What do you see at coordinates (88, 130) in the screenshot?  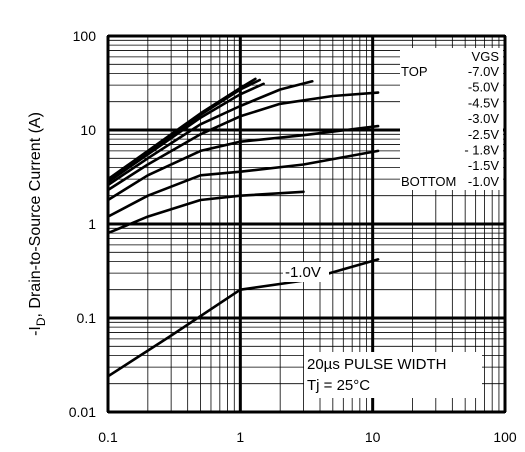 I see `y-tick-label: 10` at bounding box center [88, 130].